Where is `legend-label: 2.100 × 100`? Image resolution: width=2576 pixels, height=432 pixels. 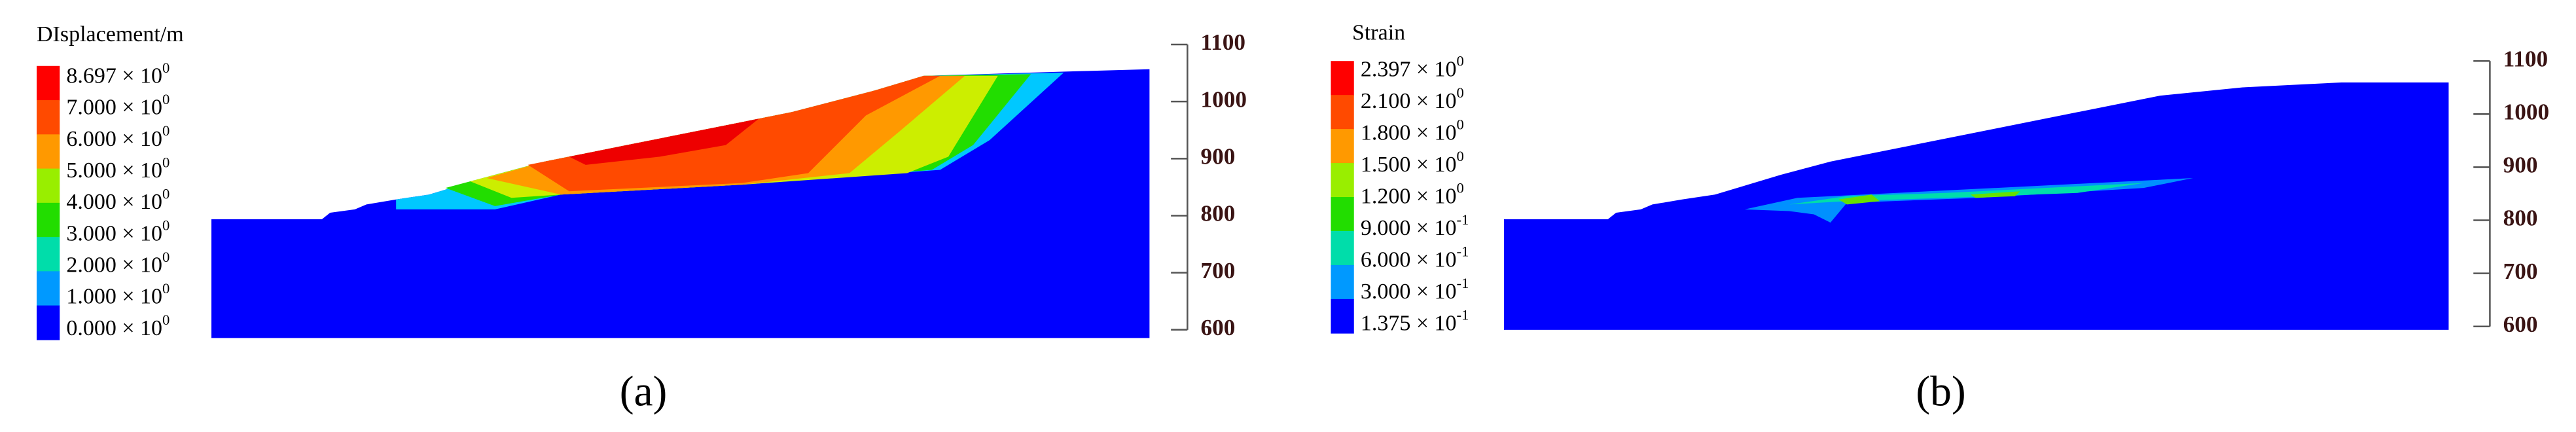
legend-label: 2.100 × 100 is located at coordinates (1412, 98).